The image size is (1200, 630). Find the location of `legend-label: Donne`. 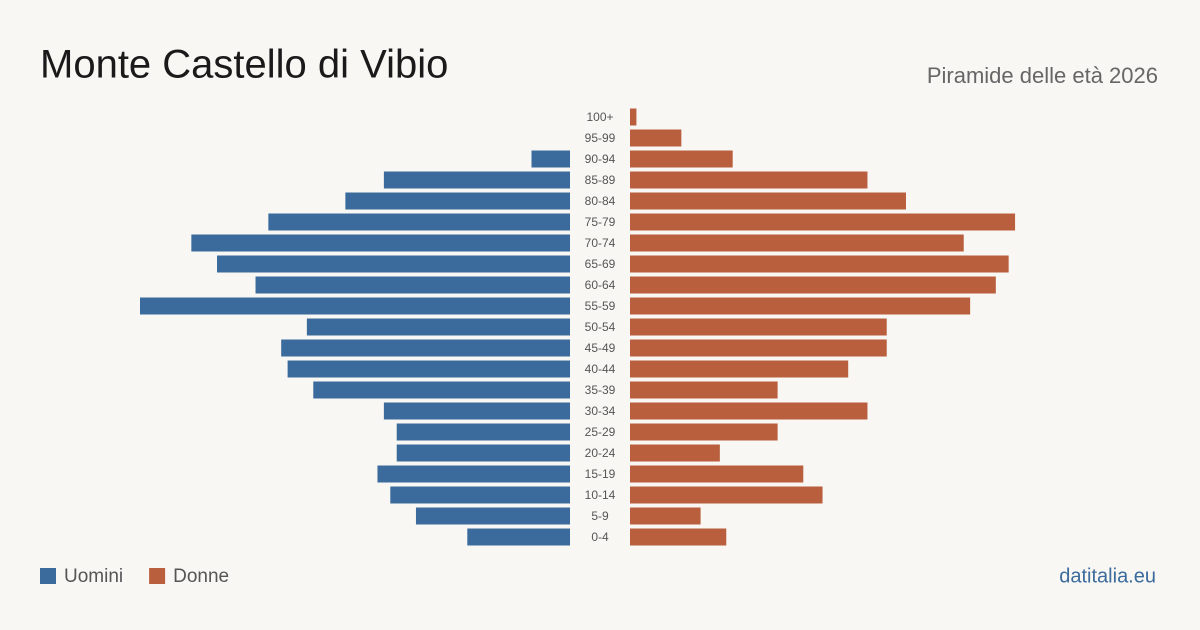

legend-label: Donne is located at coordinates (201, 576).